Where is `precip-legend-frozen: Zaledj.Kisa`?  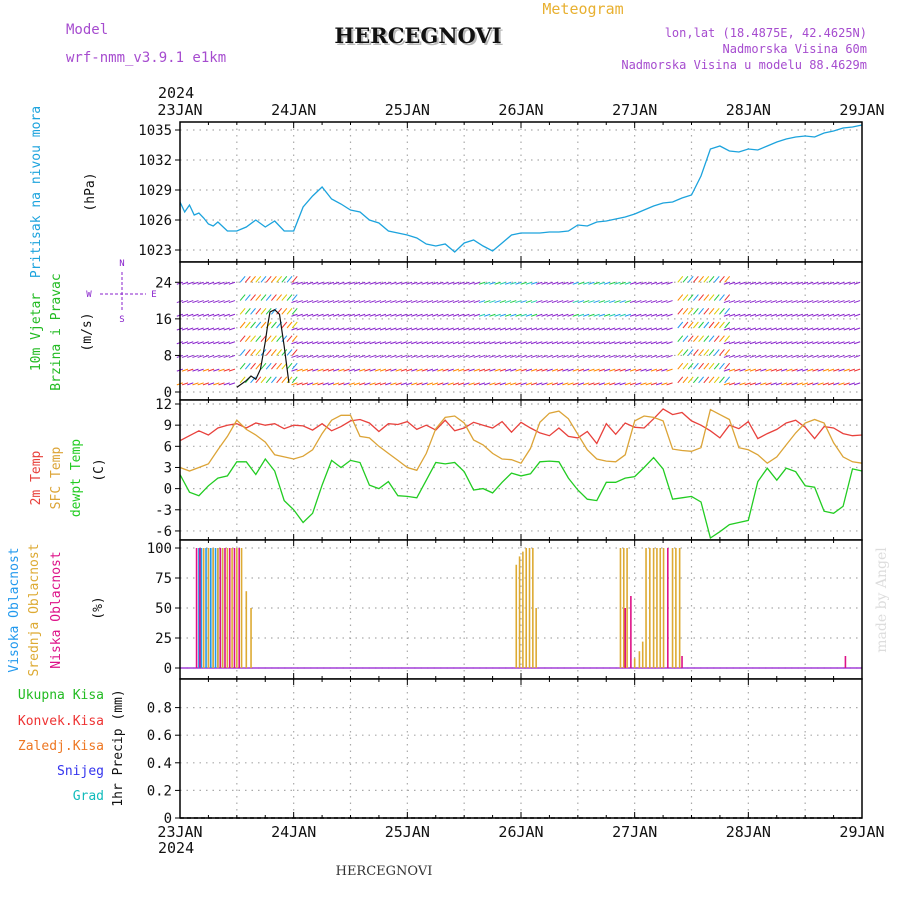
precip-legend-frozen: Zaledj.Kisa is located at coordinates (61, 746).